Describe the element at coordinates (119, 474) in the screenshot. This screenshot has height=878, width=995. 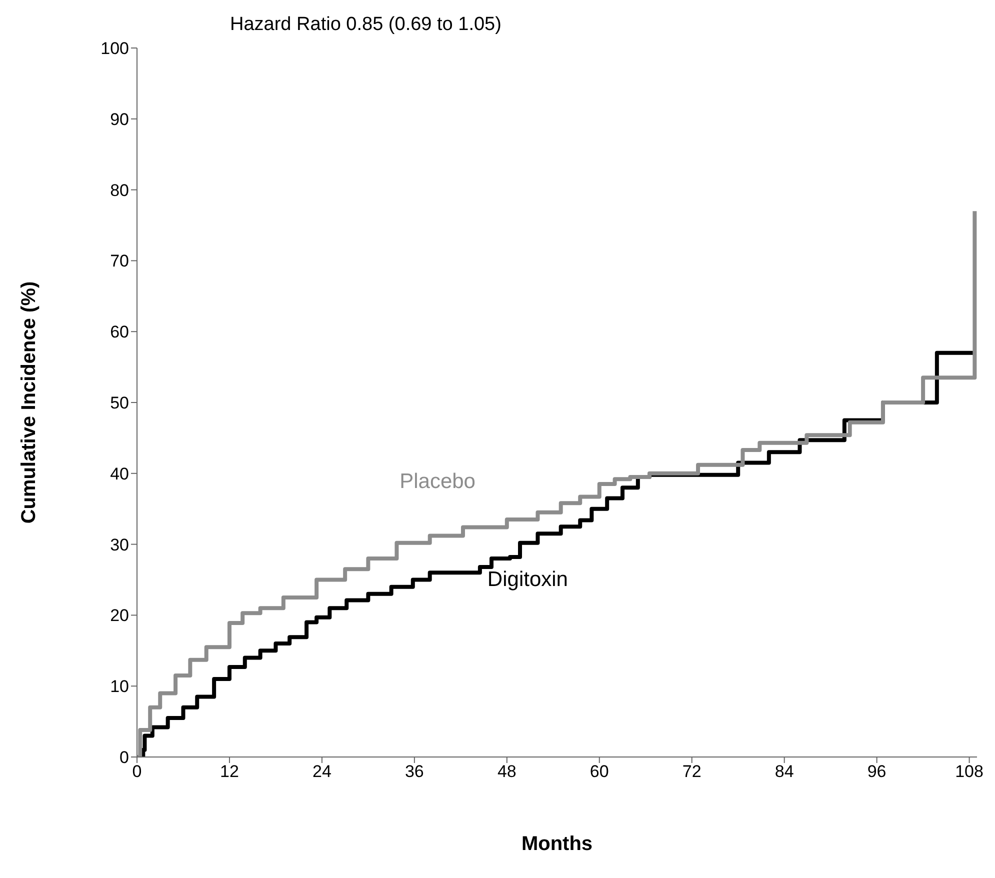
I see `y-tick-label: 40` at that location.